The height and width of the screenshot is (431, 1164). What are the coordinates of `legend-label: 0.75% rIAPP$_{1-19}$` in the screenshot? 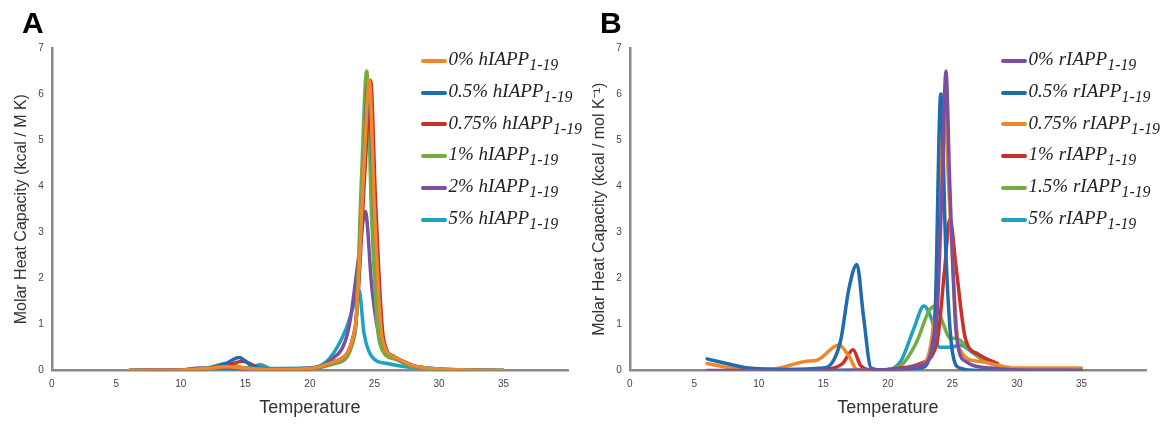 It's located at (1094, 124).